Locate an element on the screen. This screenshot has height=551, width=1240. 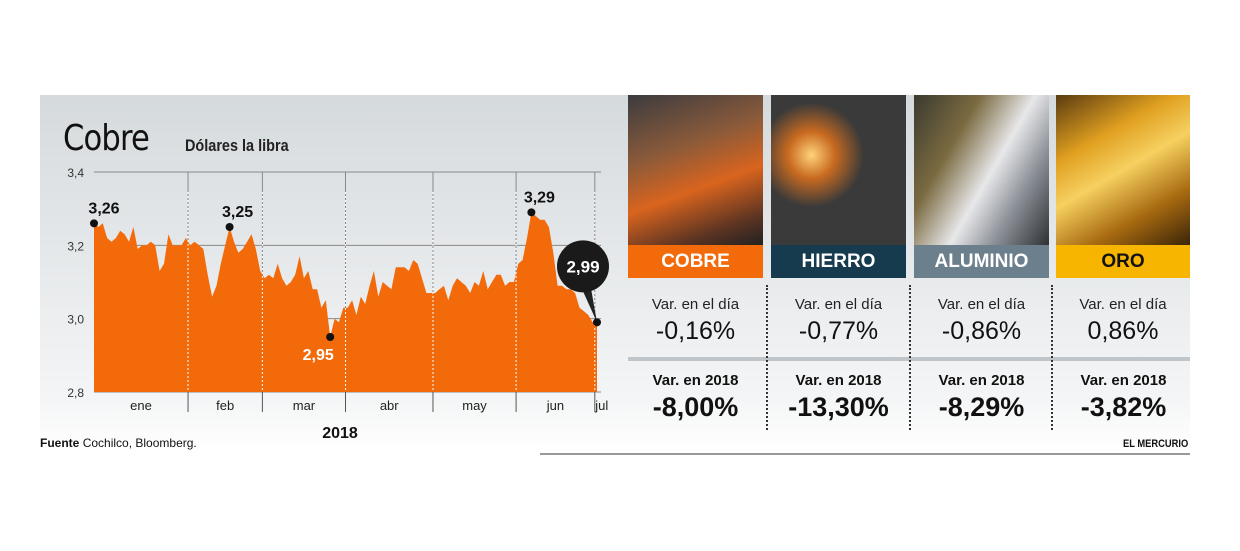
month-label: abr is located at coordinates (389, 405).